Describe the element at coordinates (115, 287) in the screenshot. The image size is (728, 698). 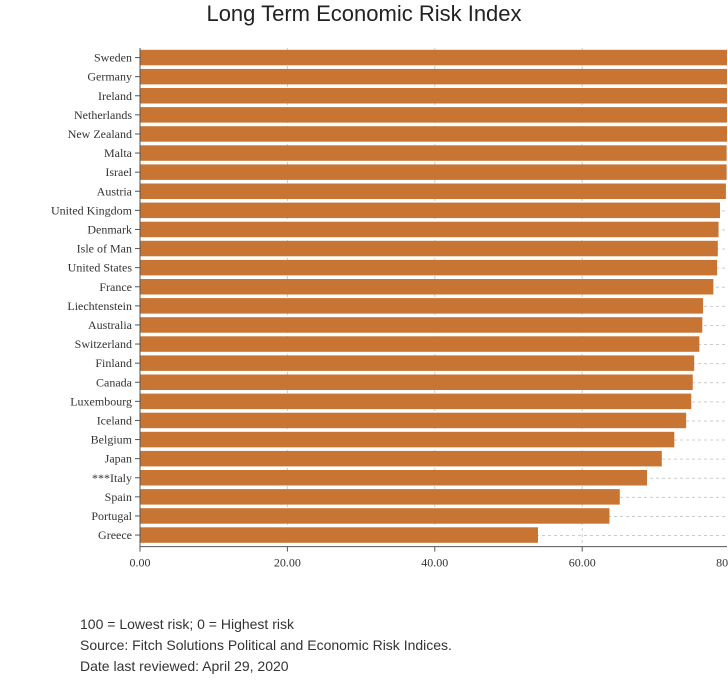
I see `category-label: France` at that location.